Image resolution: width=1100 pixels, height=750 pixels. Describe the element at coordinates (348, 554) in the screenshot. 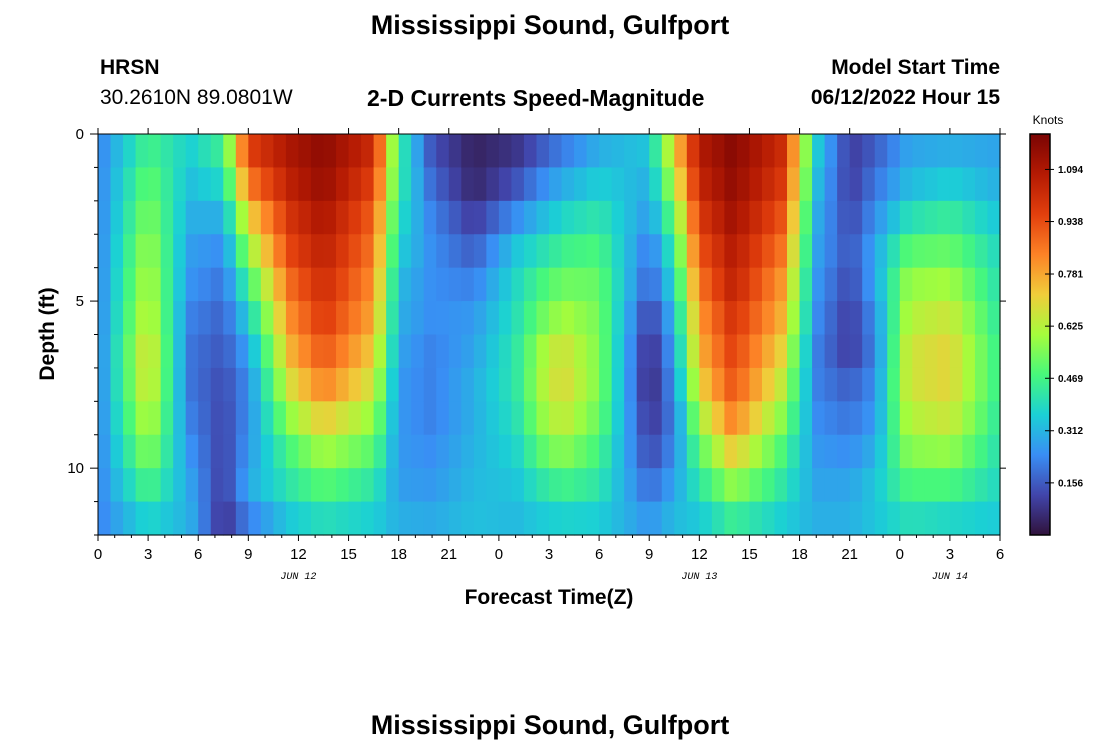

I see `x-tick-label: 15` at that location.